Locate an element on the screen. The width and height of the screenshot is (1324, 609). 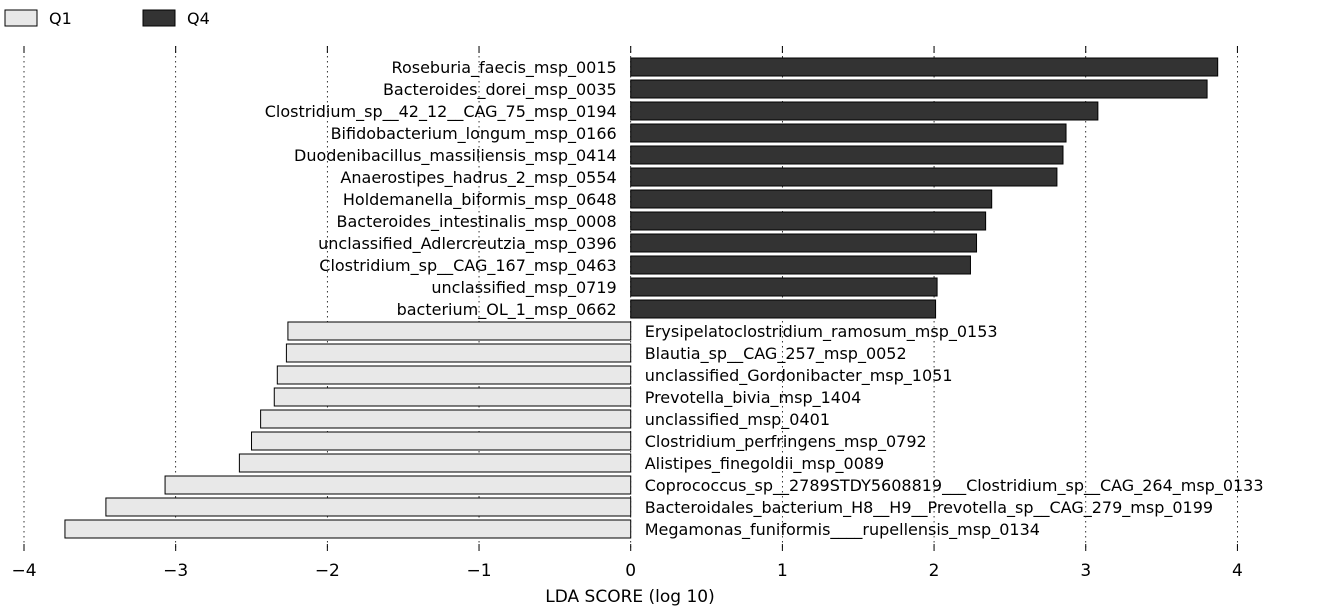
bar-label: bacterium_OL_1_msp_0662 is located at coordinates (507, 310).